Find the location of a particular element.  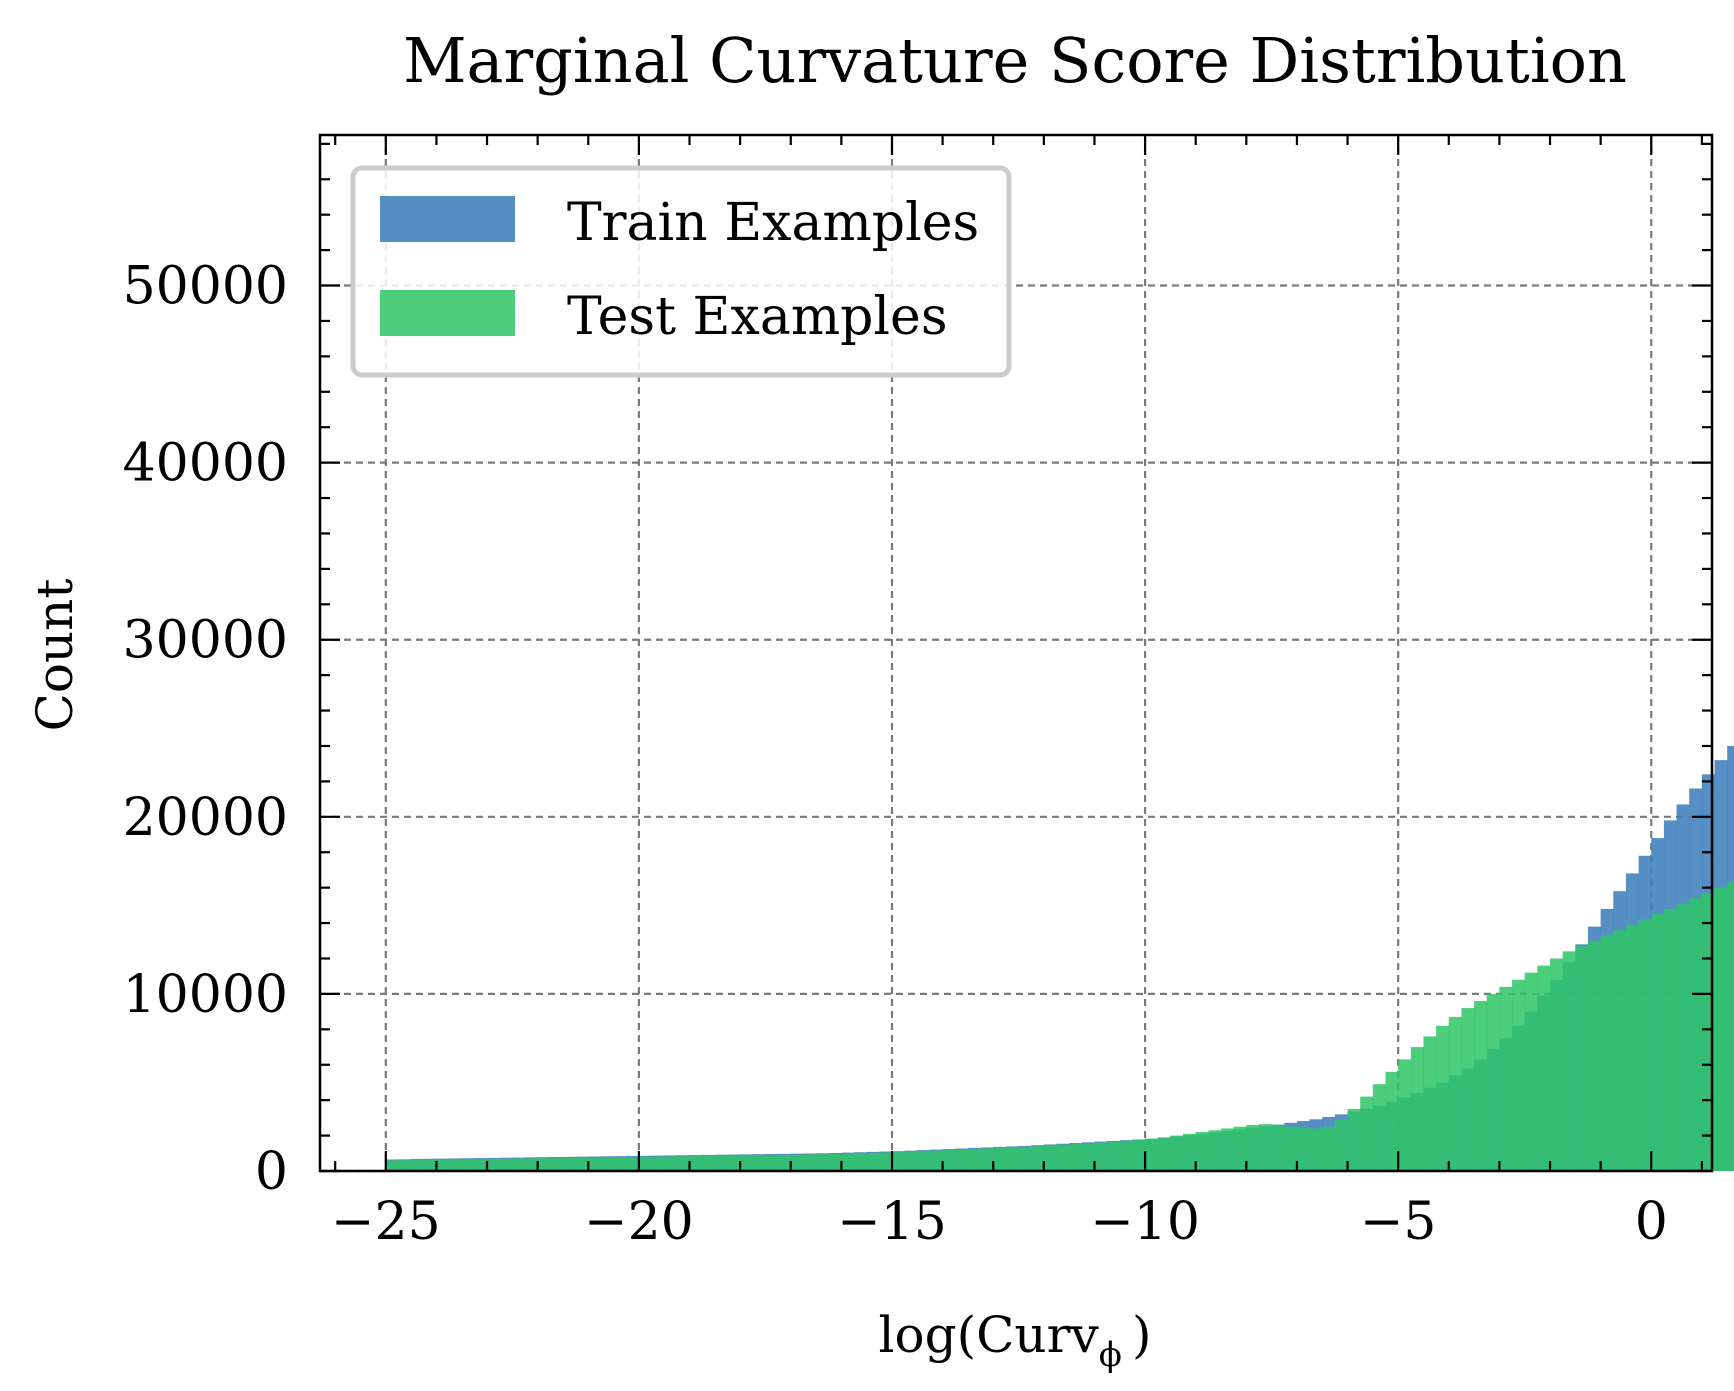

y-tick-label-2: 20000 is located at coordinates (205, 818).